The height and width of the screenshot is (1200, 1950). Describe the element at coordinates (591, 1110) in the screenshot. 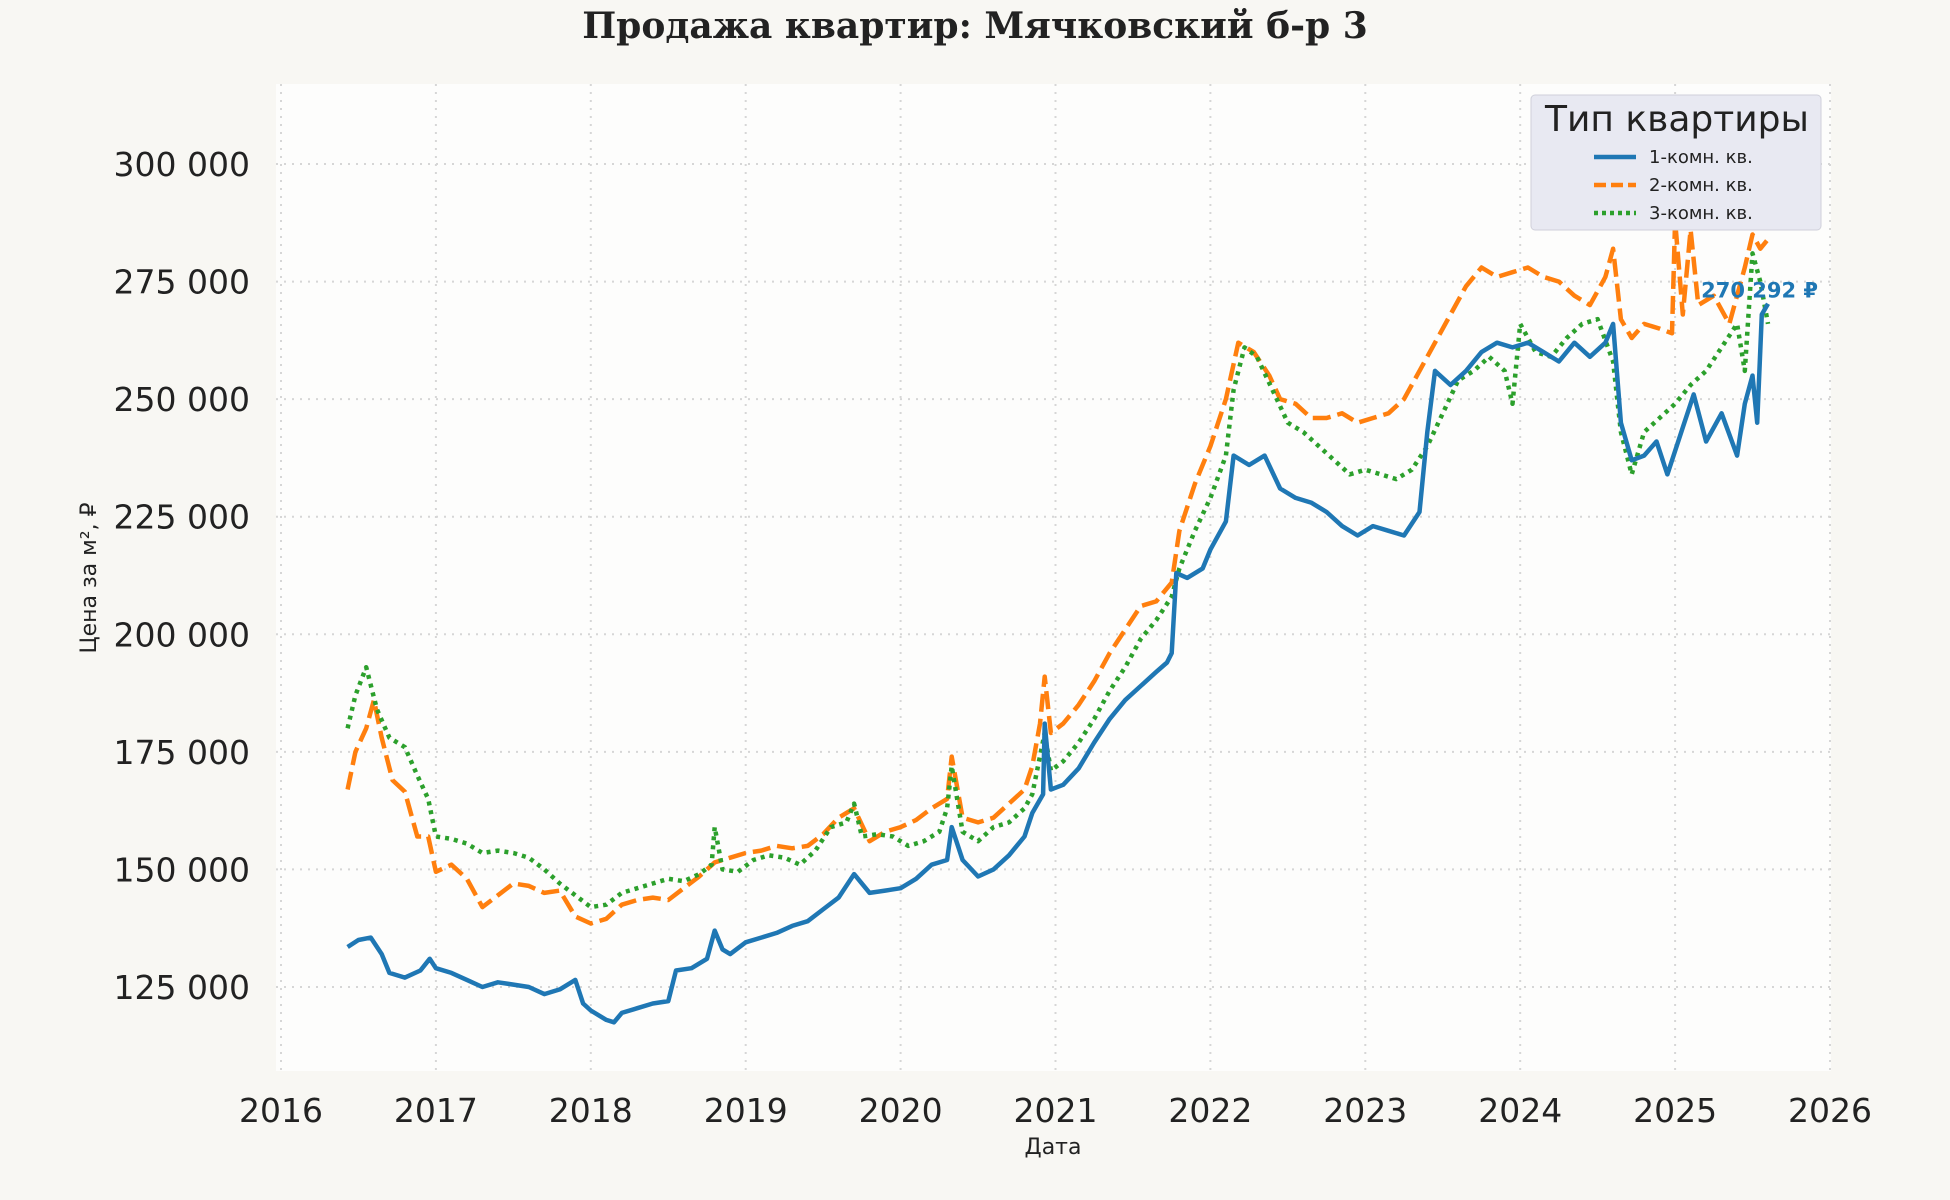

I see `x-tick-label: 2018` at that location.